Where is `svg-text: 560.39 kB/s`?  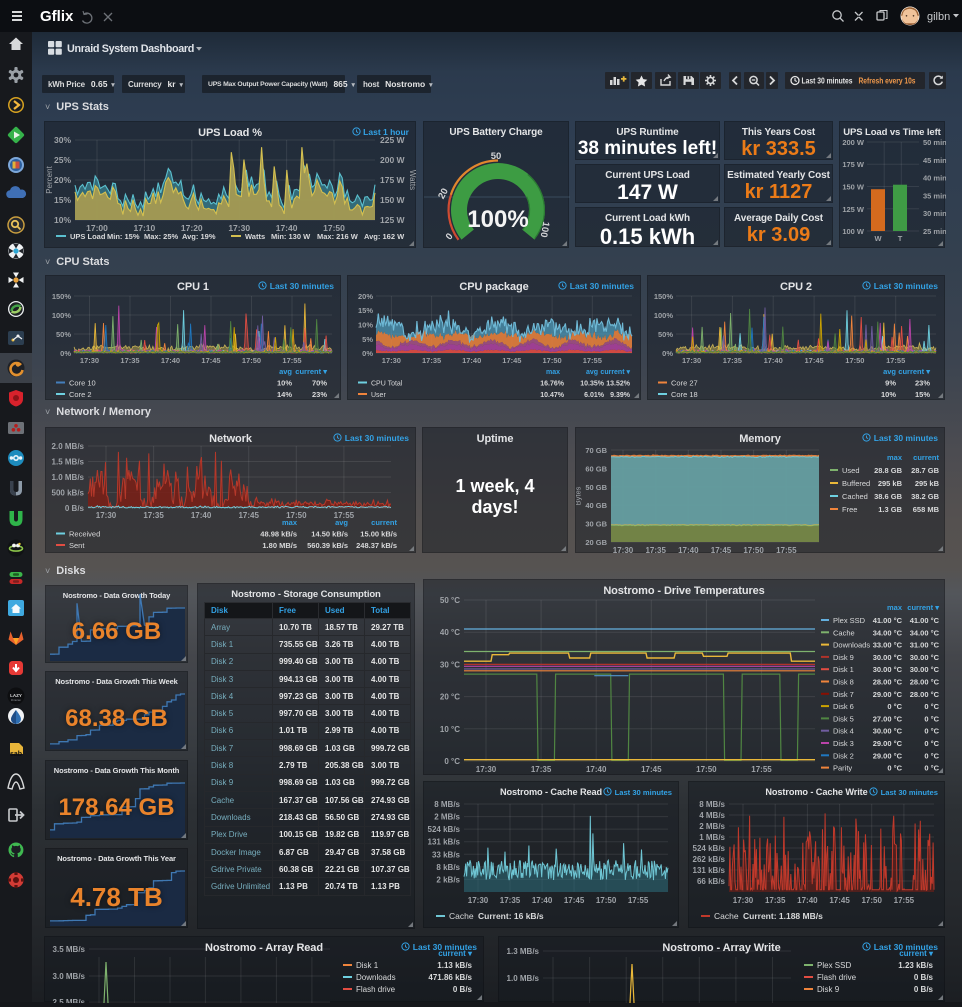 svg-text: 560.39 kB/s is located at coordinates (327, 545).